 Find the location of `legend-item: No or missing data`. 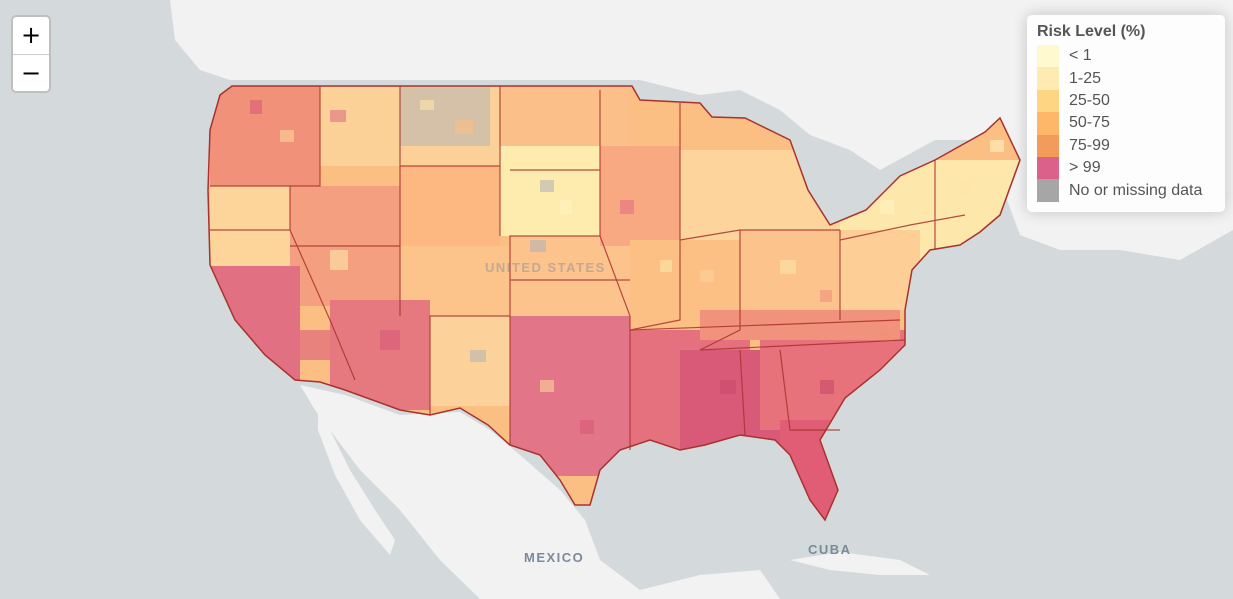

legend-item: No or missing data is located at coordinates (1126, 190).